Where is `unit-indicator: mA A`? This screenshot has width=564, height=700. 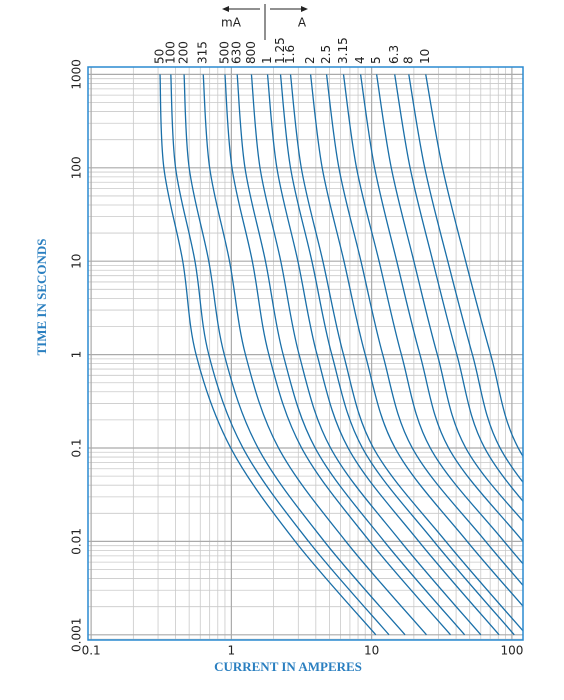
unit-indicator: mA A is located at coordinates (264, 22).